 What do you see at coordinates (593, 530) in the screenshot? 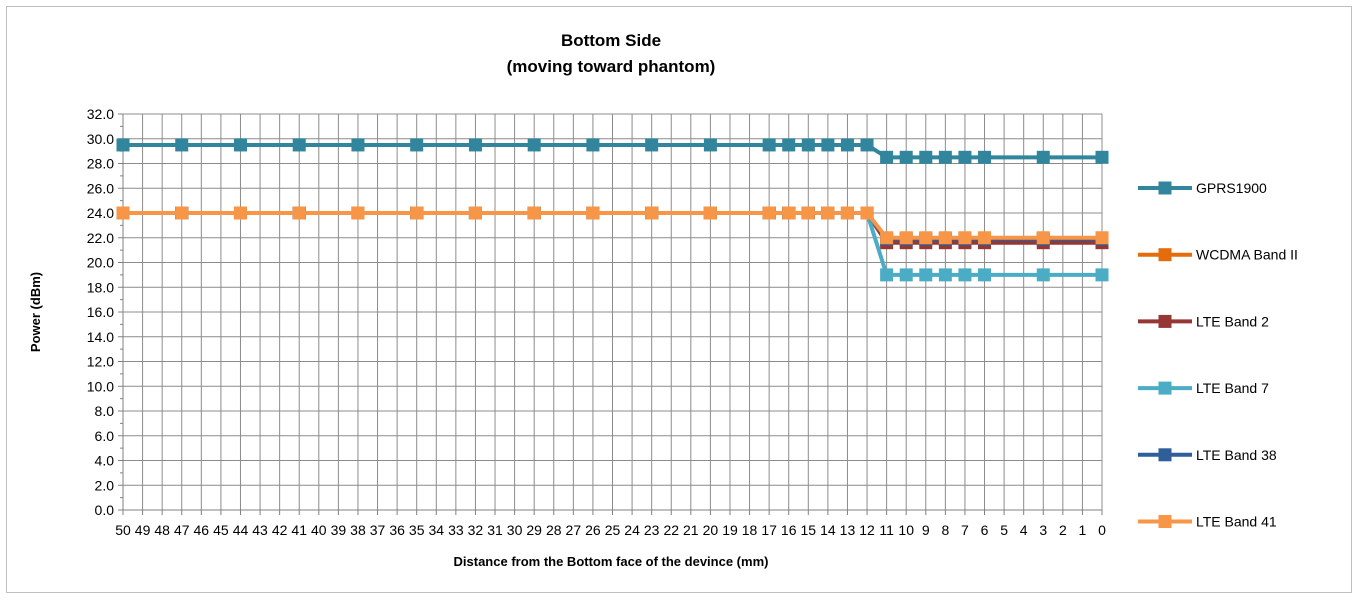
I see `x-tick-label: 26` at bounding box center [593, 530].